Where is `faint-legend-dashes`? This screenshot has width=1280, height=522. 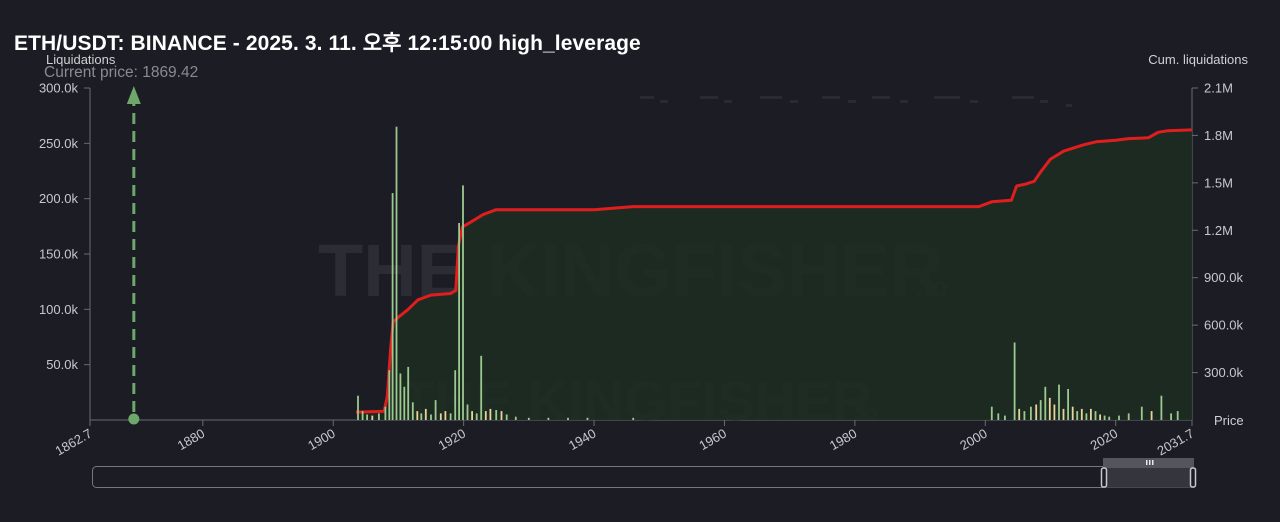
faint-legend-dashes is located at coordinates (856, 101).